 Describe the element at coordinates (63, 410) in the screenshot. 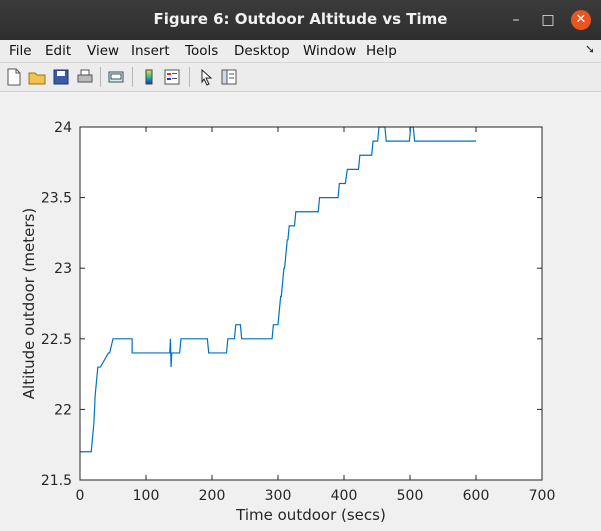

I see `y-tick-label: 22` at that location.